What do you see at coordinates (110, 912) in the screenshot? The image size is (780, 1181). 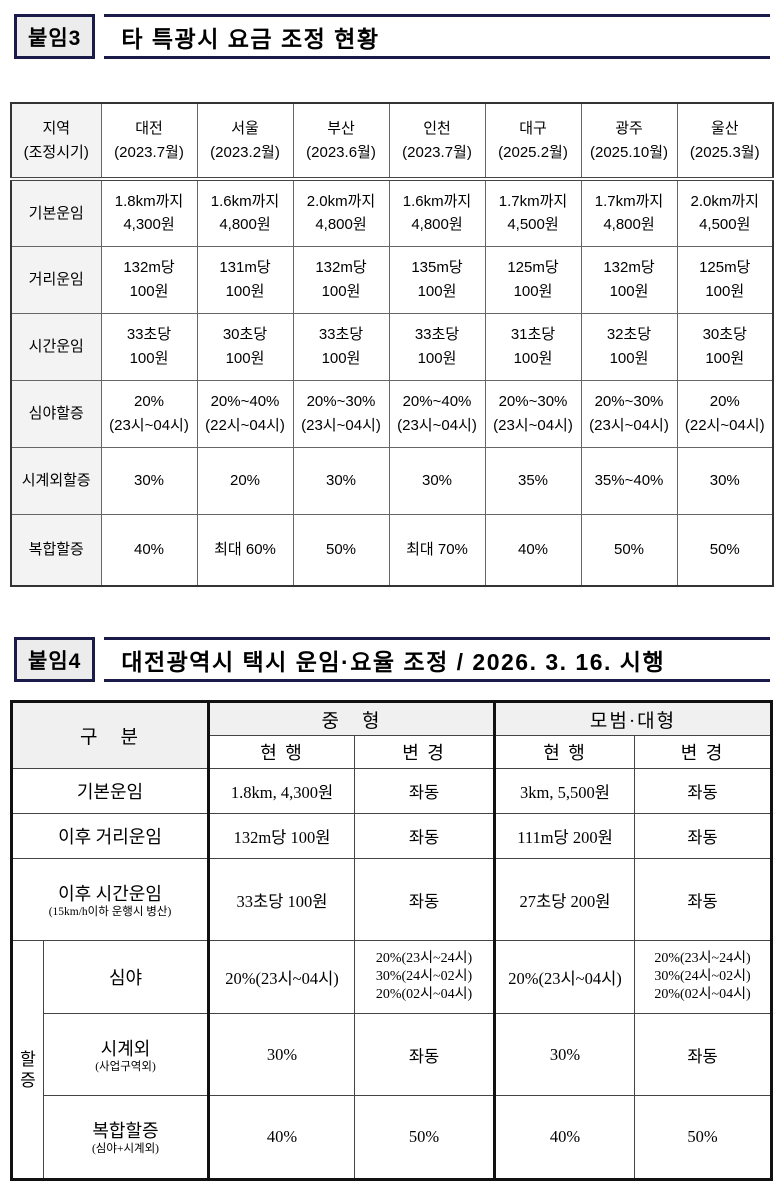 I see `row-label-note: (15km/h이하 운행시 병산)` at bounding box center [110, 912].